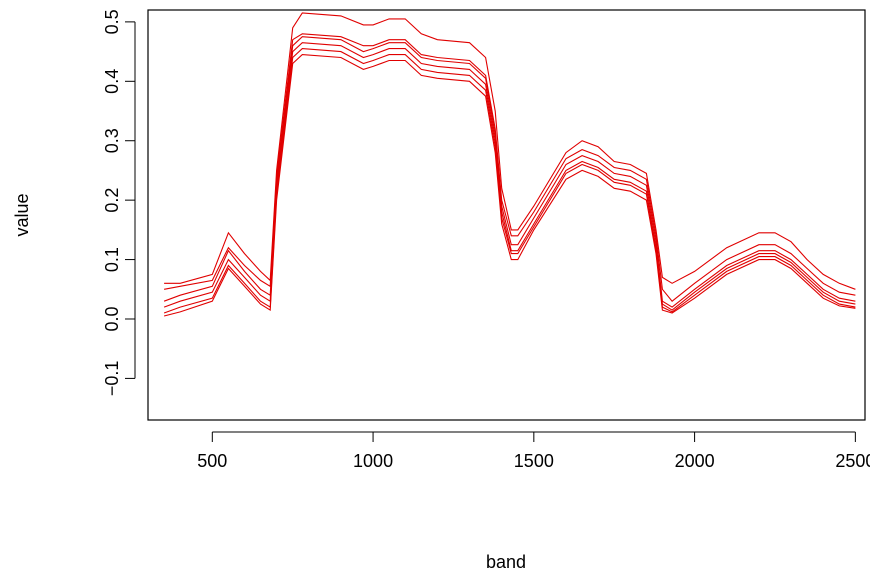  I want to click on x-axis-title: band, so click(506, 562).